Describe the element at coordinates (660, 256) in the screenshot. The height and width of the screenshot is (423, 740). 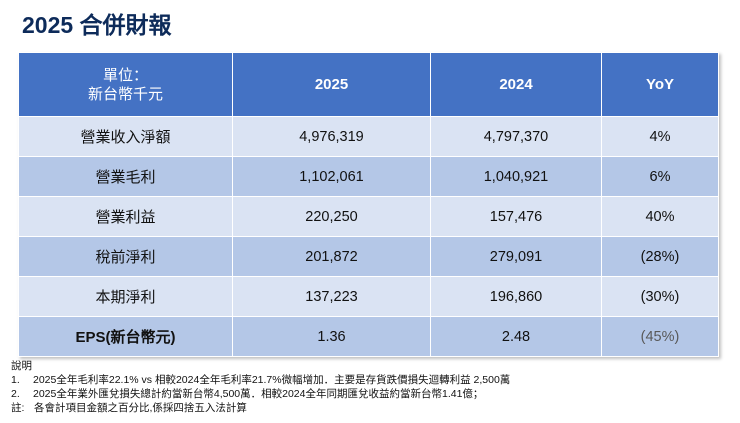
I see `value-yoy: (28%)` at that location.